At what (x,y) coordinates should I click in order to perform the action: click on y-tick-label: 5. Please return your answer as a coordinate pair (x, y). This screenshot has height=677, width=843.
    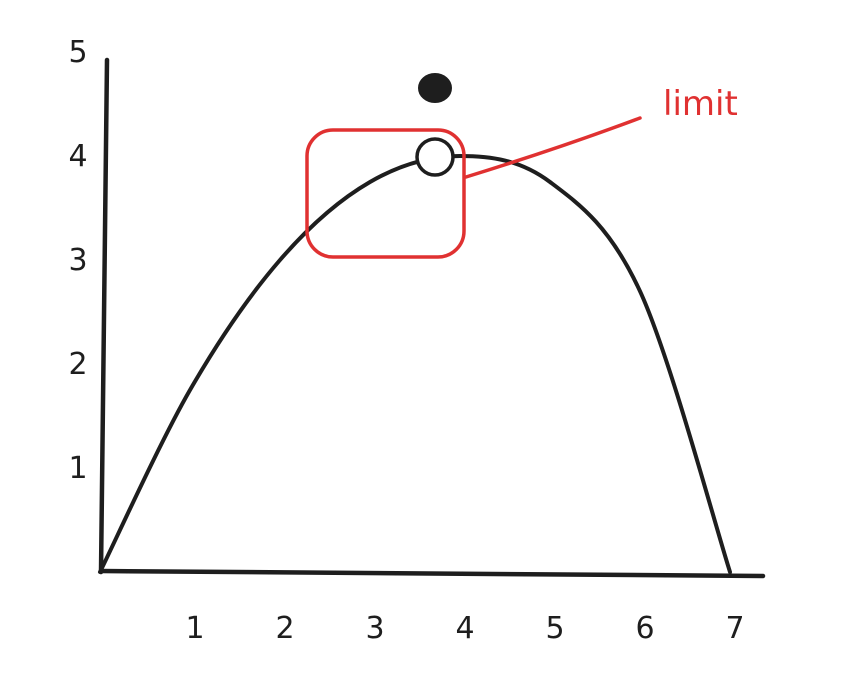
    Looking at the image, I should click on (77, 52).